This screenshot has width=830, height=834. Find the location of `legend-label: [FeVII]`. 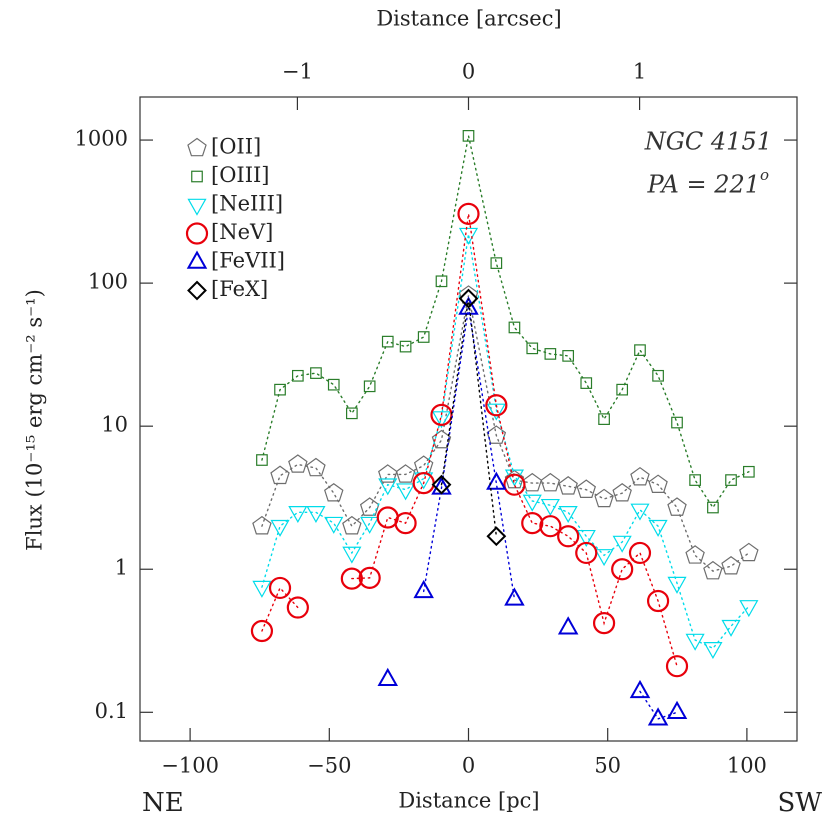

legend-label: [FeVII] is located at coordinates (248, 261).